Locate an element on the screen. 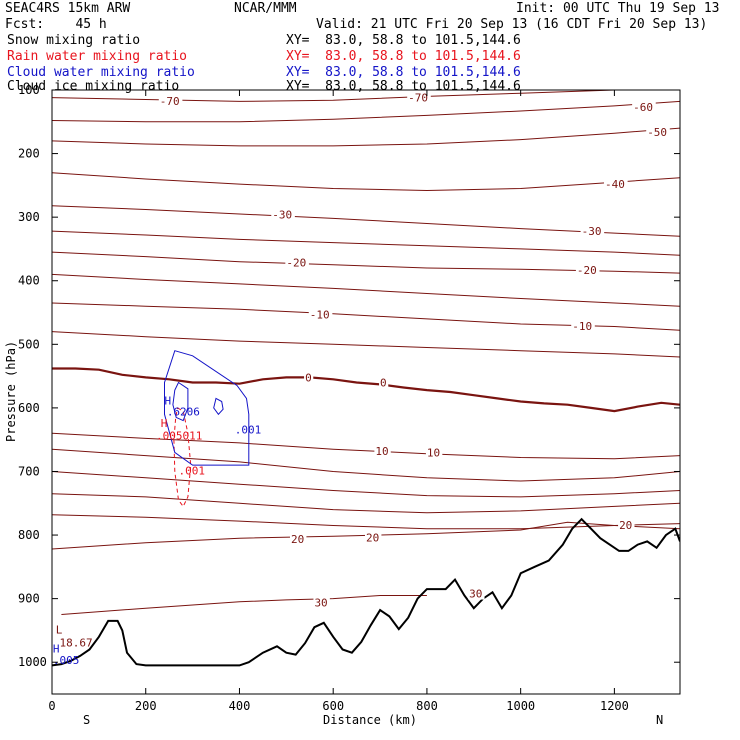 Image resolution: width=740 pixels, height=740 pixels. y-tick-label: 1000 is located at coordinates (32, 662).